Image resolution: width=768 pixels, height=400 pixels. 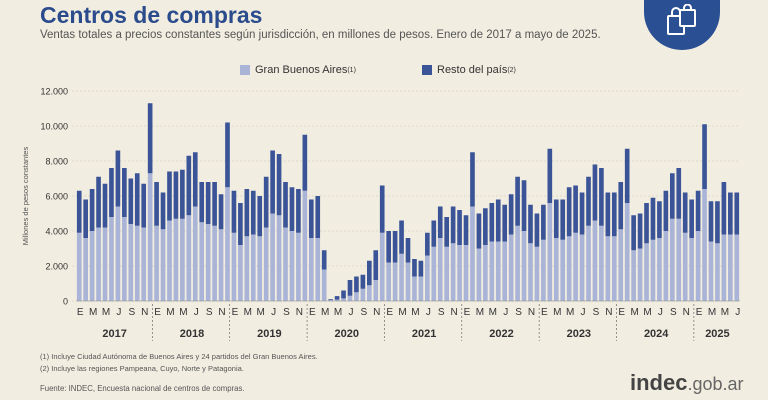 What do you see at coordinates (351, 70) in the screenshot?
I see `legend-note-gba: (1)` at bounding box center [351, 70].